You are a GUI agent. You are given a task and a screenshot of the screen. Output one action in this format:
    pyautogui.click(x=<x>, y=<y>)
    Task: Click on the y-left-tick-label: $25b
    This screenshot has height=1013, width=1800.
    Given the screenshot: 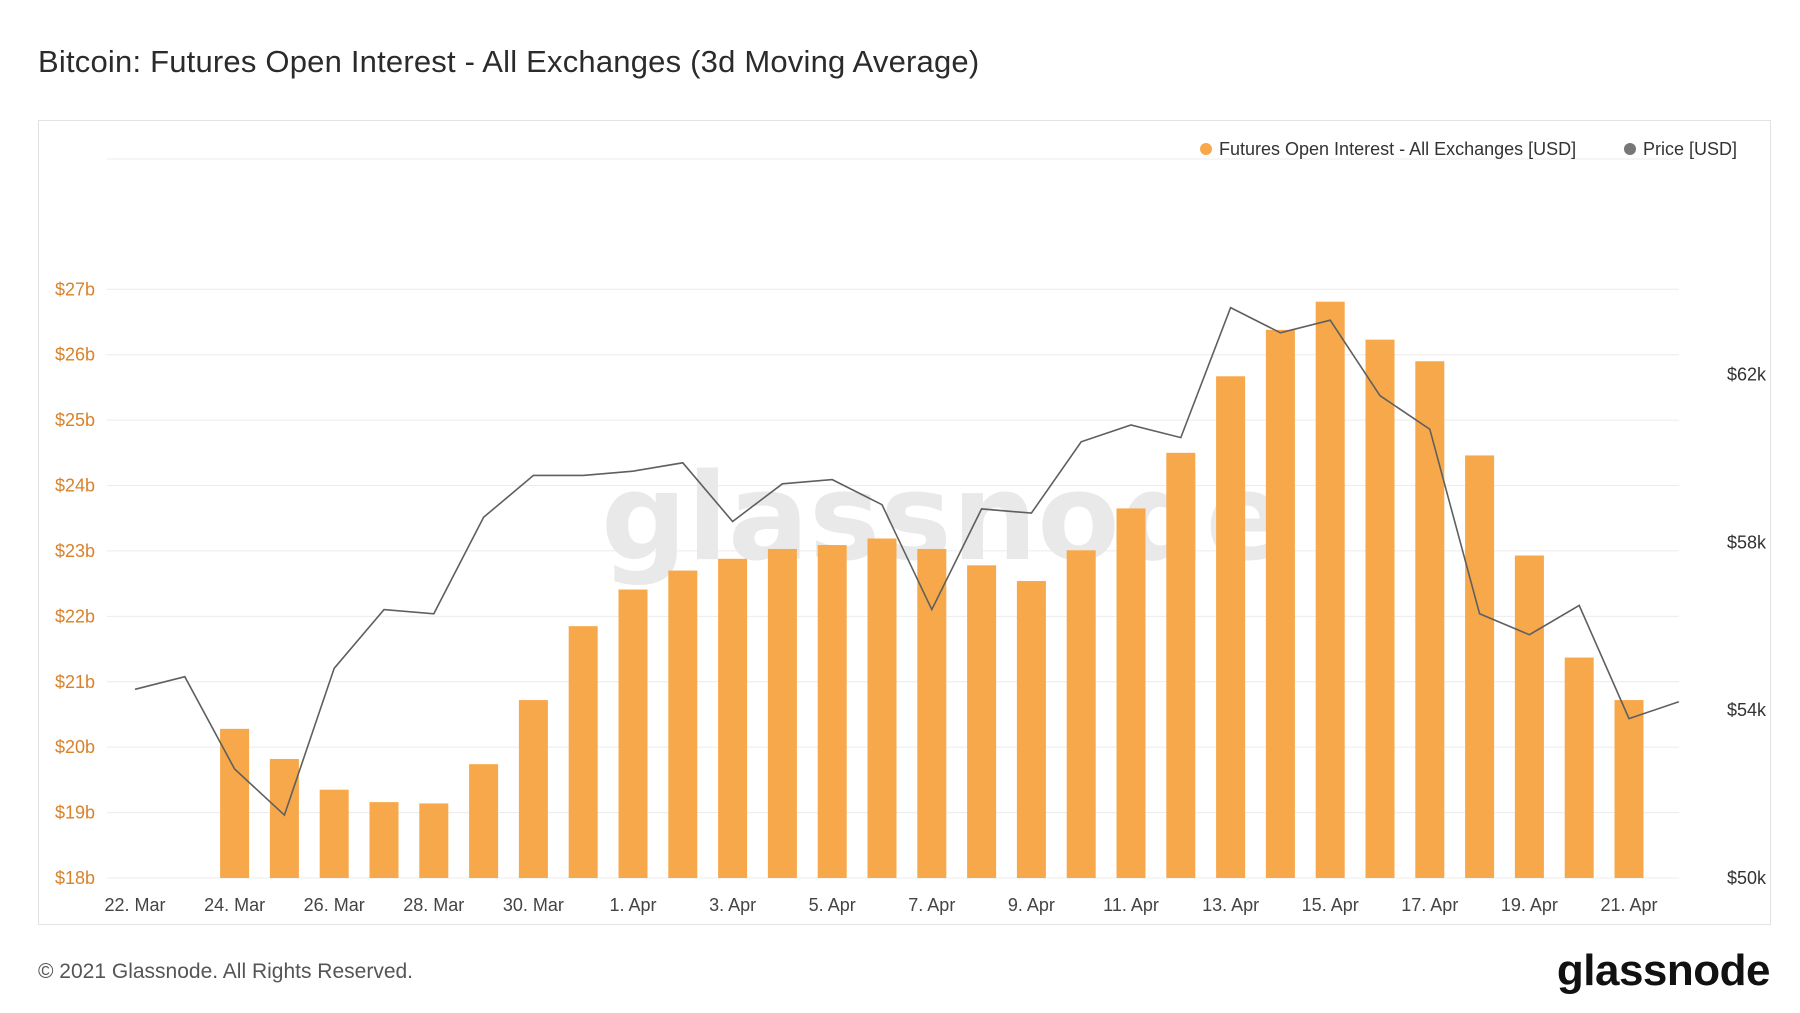 What is the action you would take?
    pyautogui.click(x=75, y=420)
    